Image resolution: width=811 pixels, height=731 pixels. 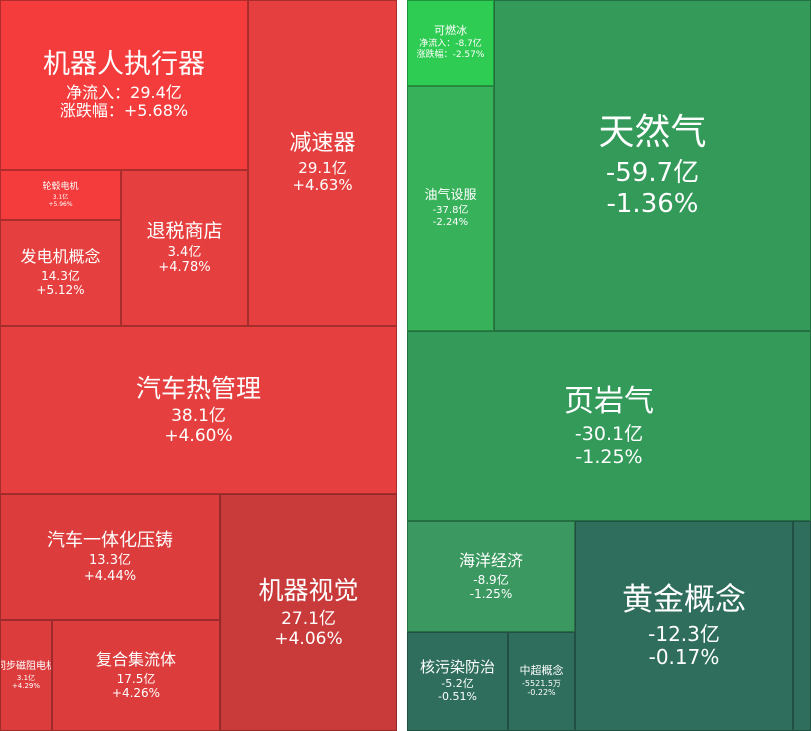 I want to click on sector-tile: 汽车热管理 38.1亿 +4.60%, so click(x=198, y=410).